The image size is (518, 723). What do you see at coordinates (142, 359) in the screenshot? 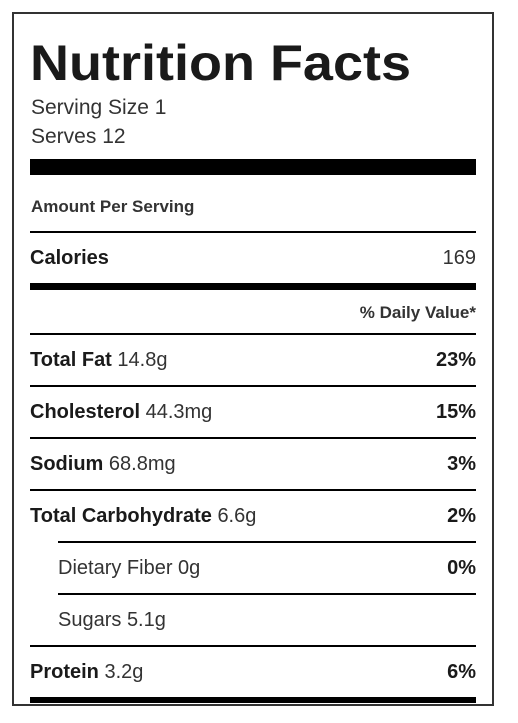
I see `nutrient-amount: 14.8g` at bounding box center [142, 359].